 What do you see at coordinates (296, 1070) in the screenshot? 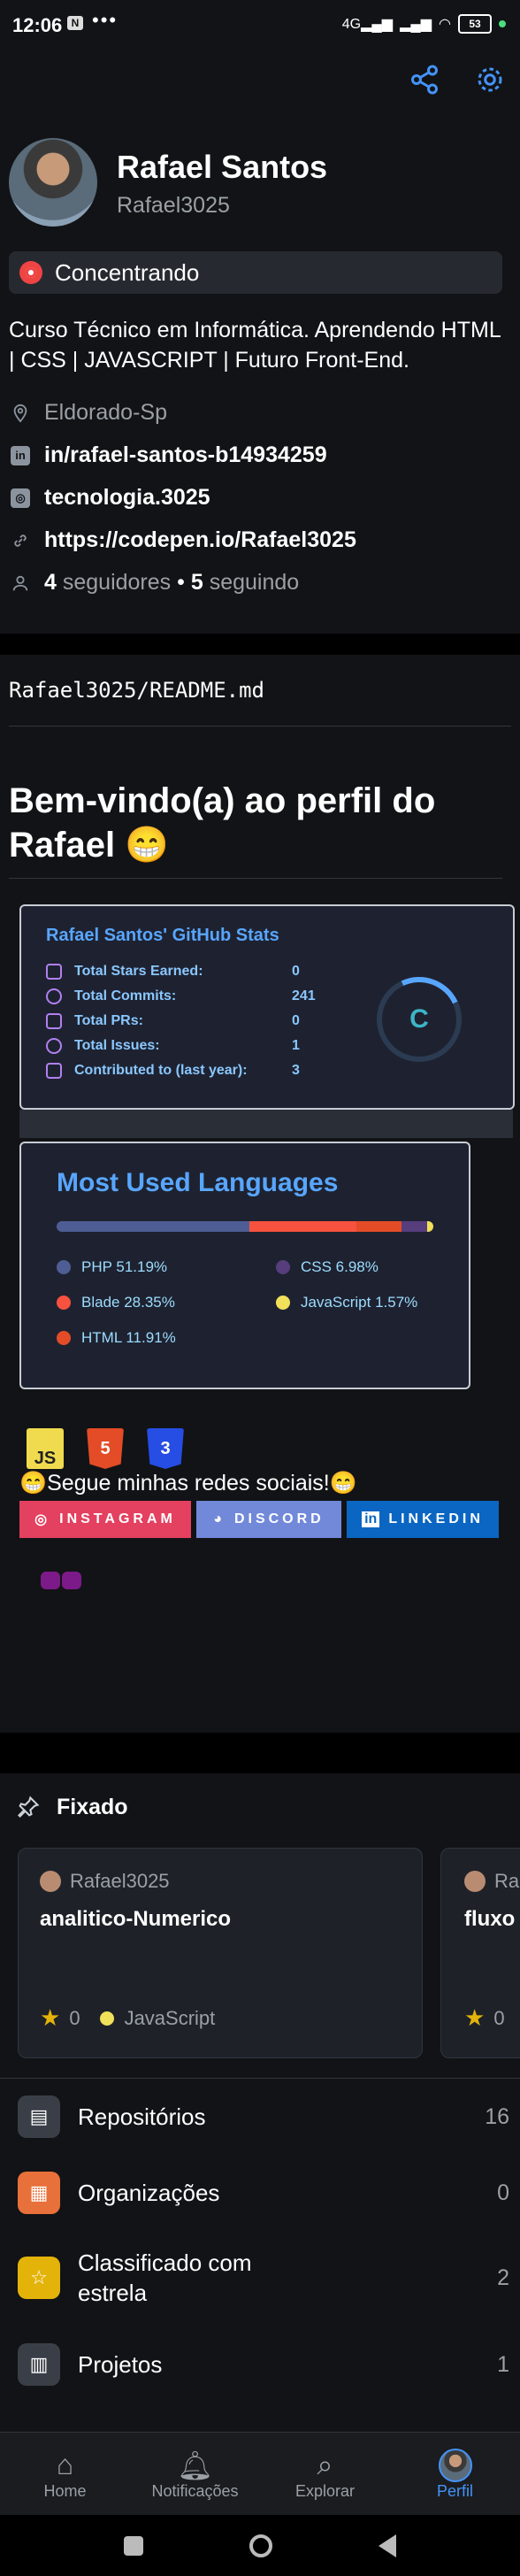
I see `stat-value: 3` at bounding box center [296, 1070].